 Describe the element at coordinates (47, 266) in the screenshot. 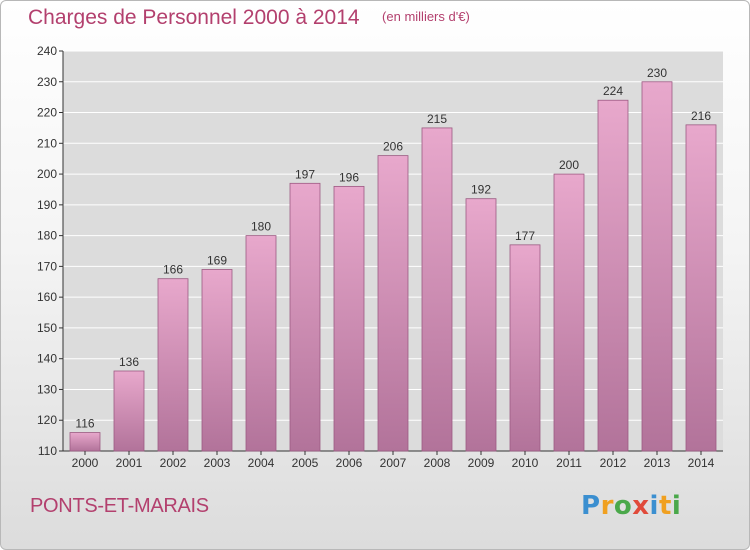

I see `y-tick-label: 170` at that location.